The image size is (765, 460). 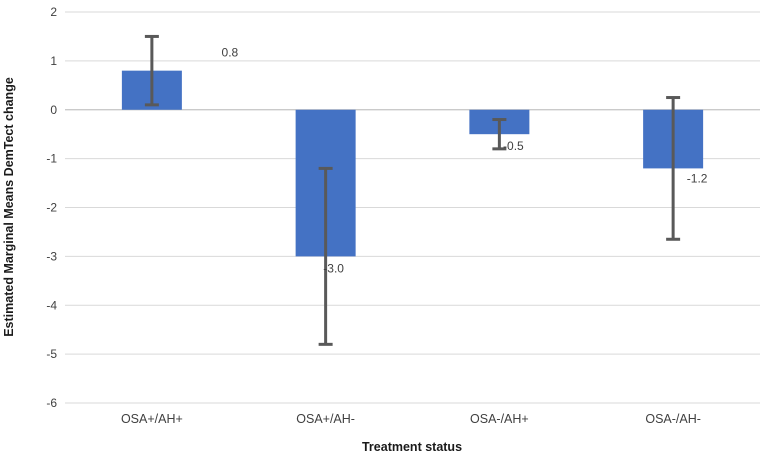 I want to click on y-tick-label: -6, so click(x=51, y=403).